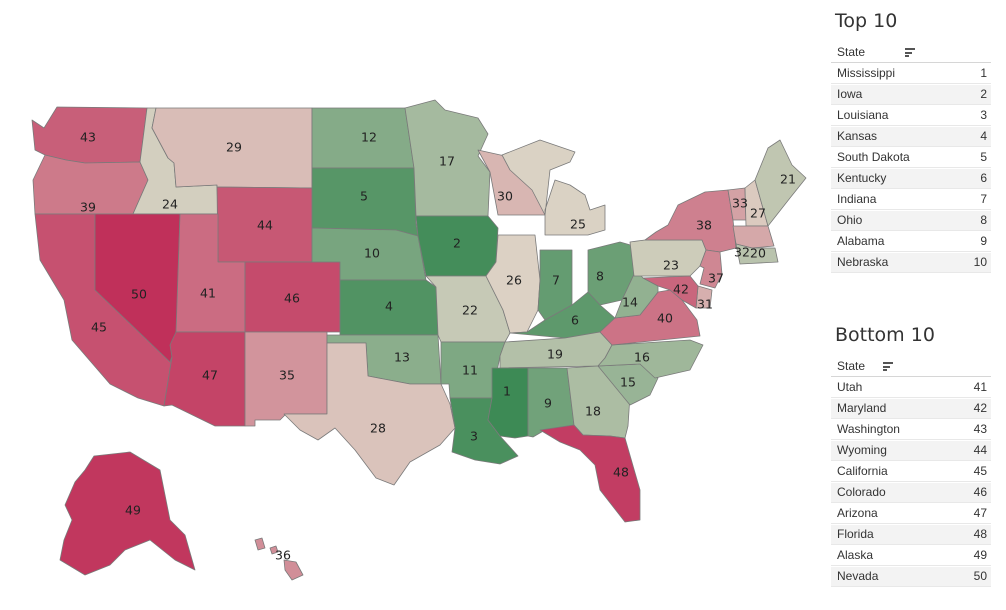  I want to click on top-10-title: Top 10, so click(866, 21).